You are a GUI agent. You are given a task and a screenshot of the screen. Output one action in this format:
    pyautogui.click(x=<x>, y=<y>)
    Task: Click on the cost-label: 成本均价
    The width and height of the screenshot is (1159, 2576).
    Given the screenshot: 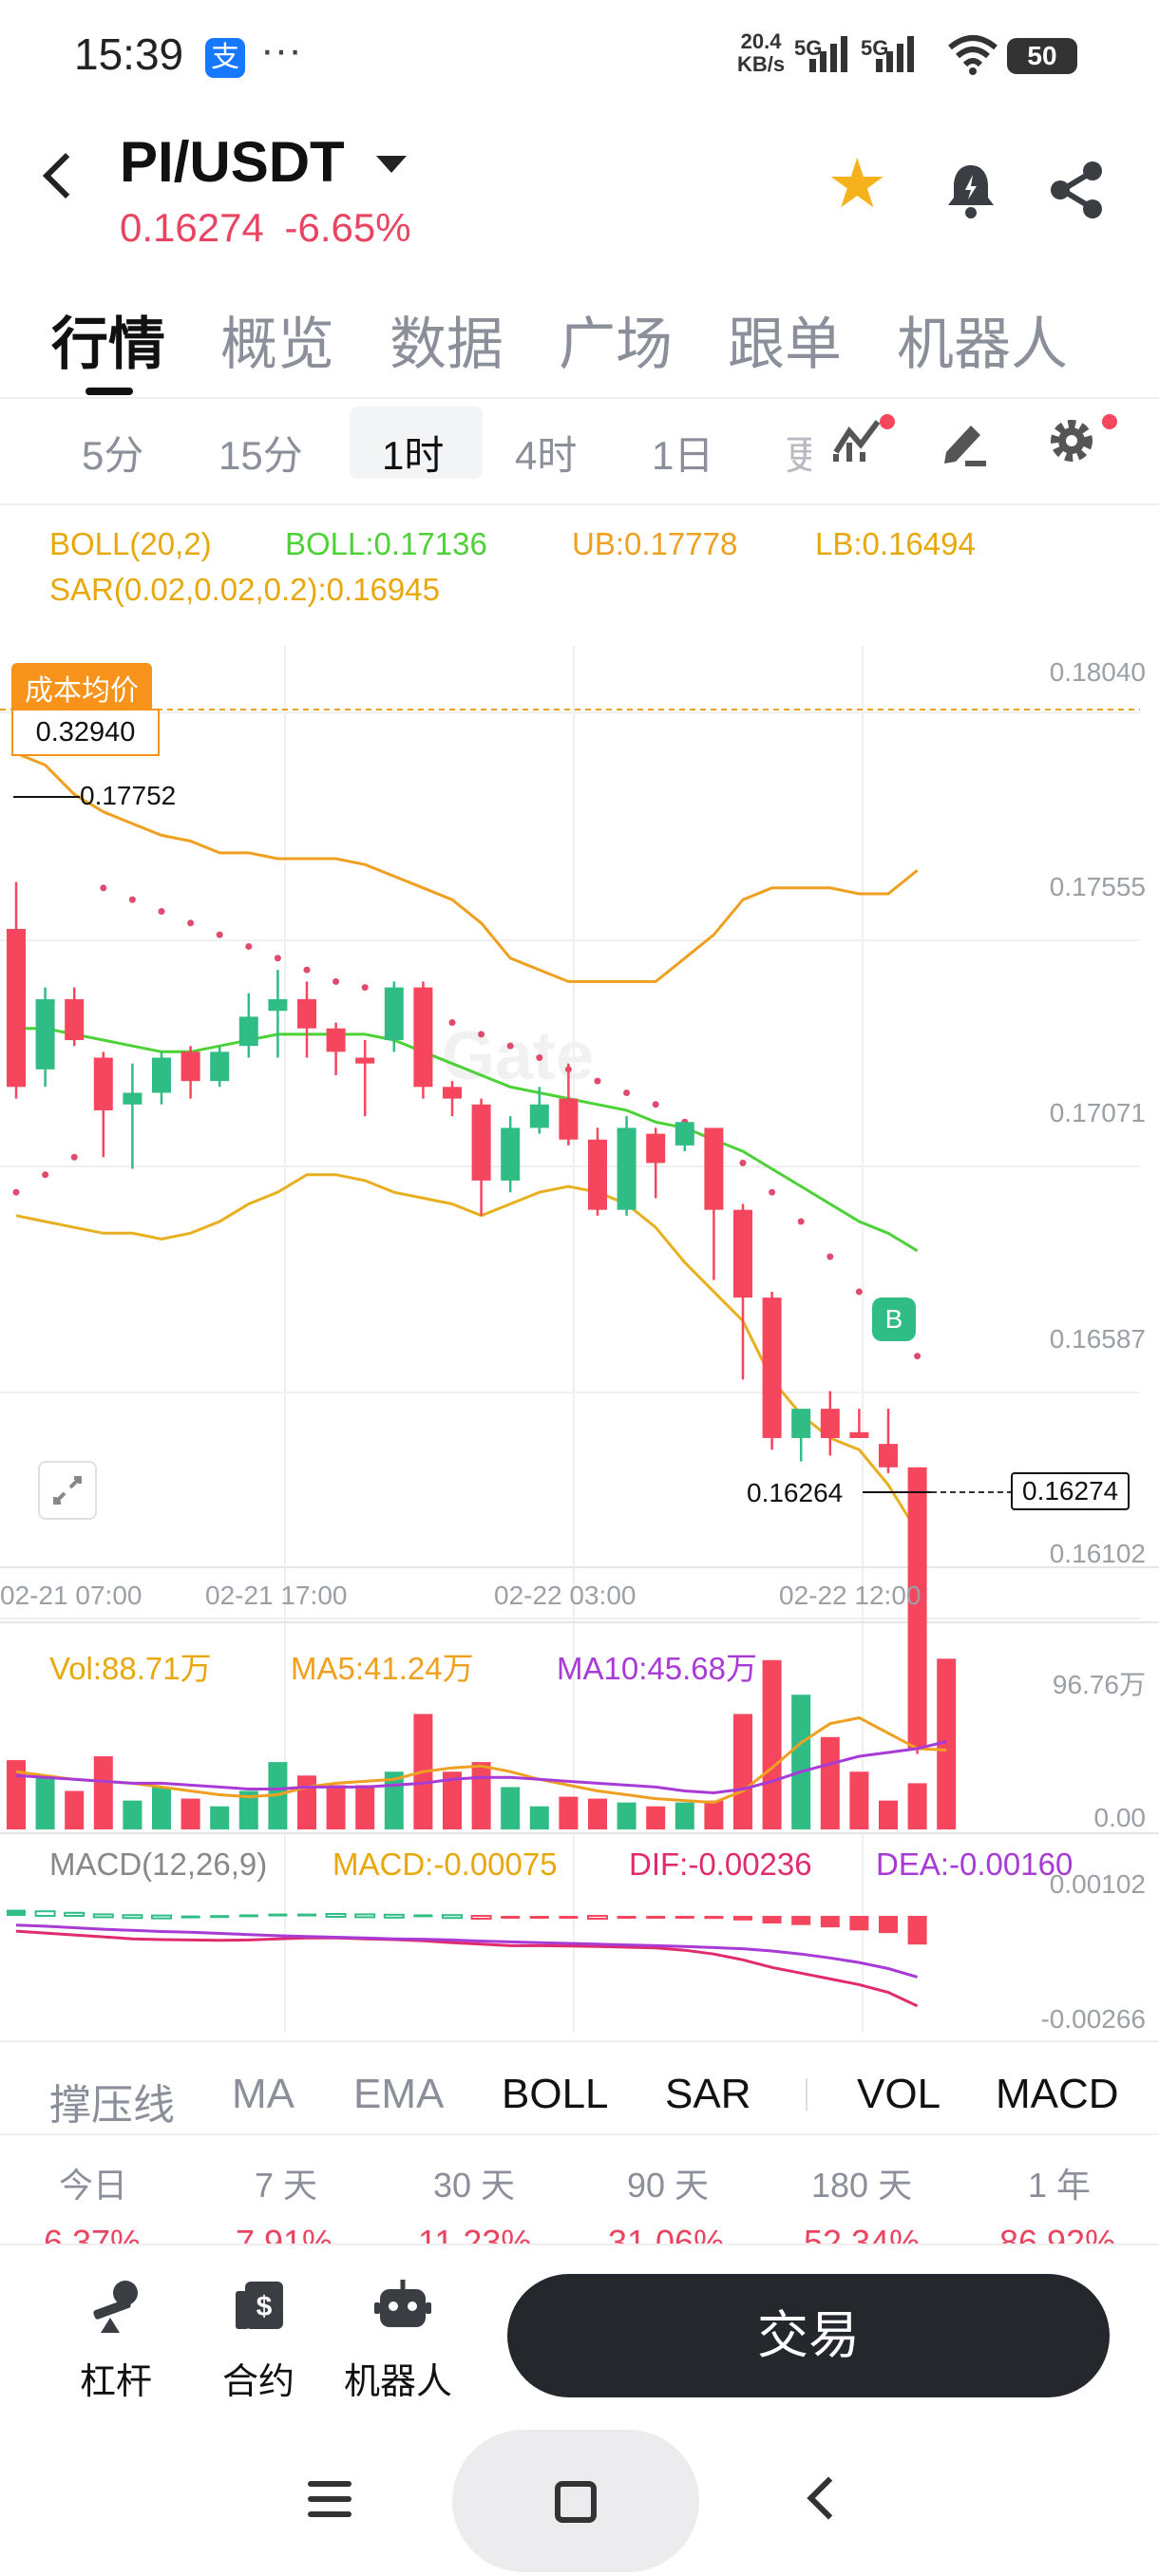 What is the action you would take?
    pyautogui.click(x=81, y=687)
    